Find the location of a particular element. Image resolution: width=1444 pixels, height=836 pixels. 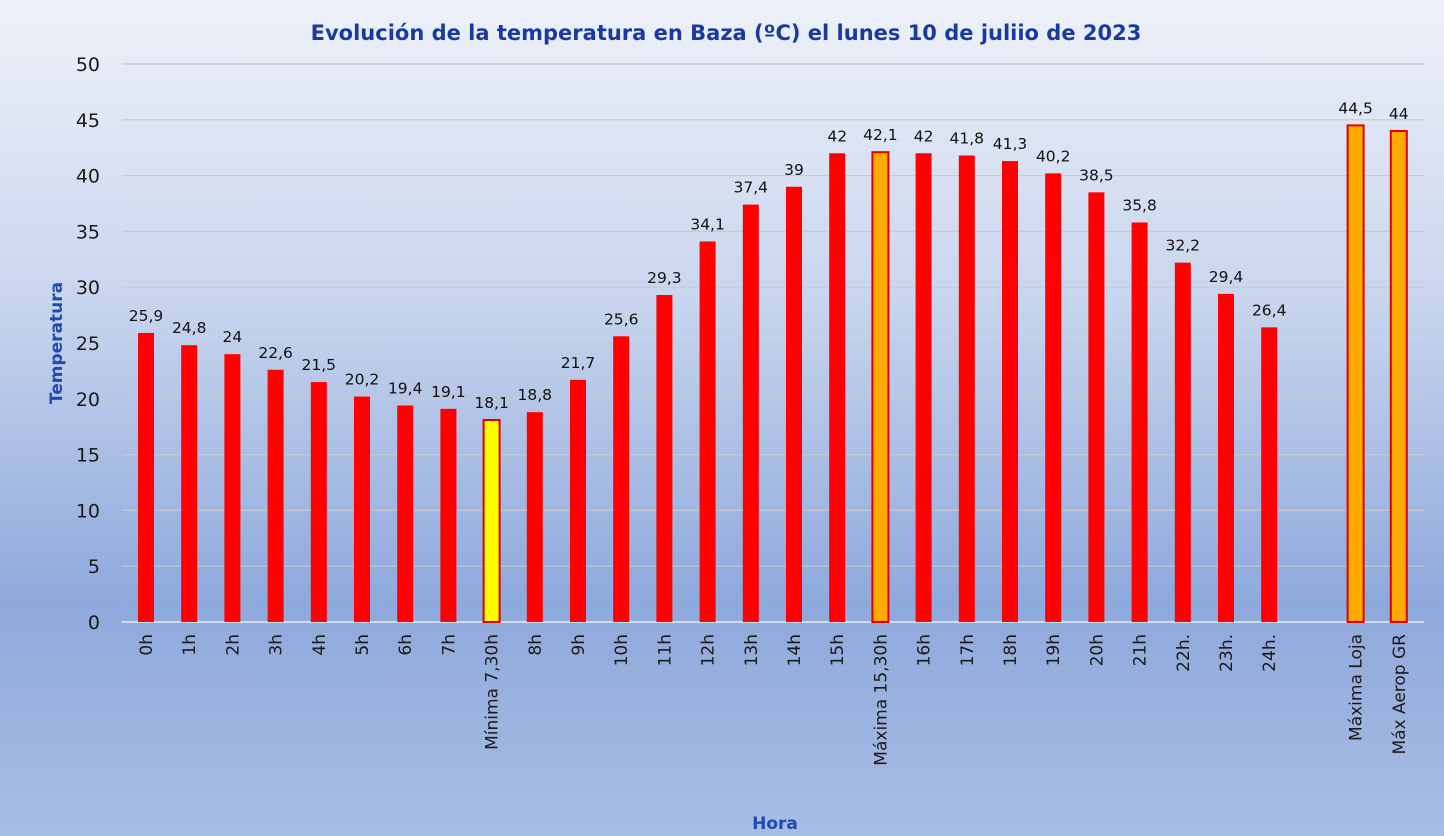

y-tick-label: 10 is located at coordinates (88, 511).